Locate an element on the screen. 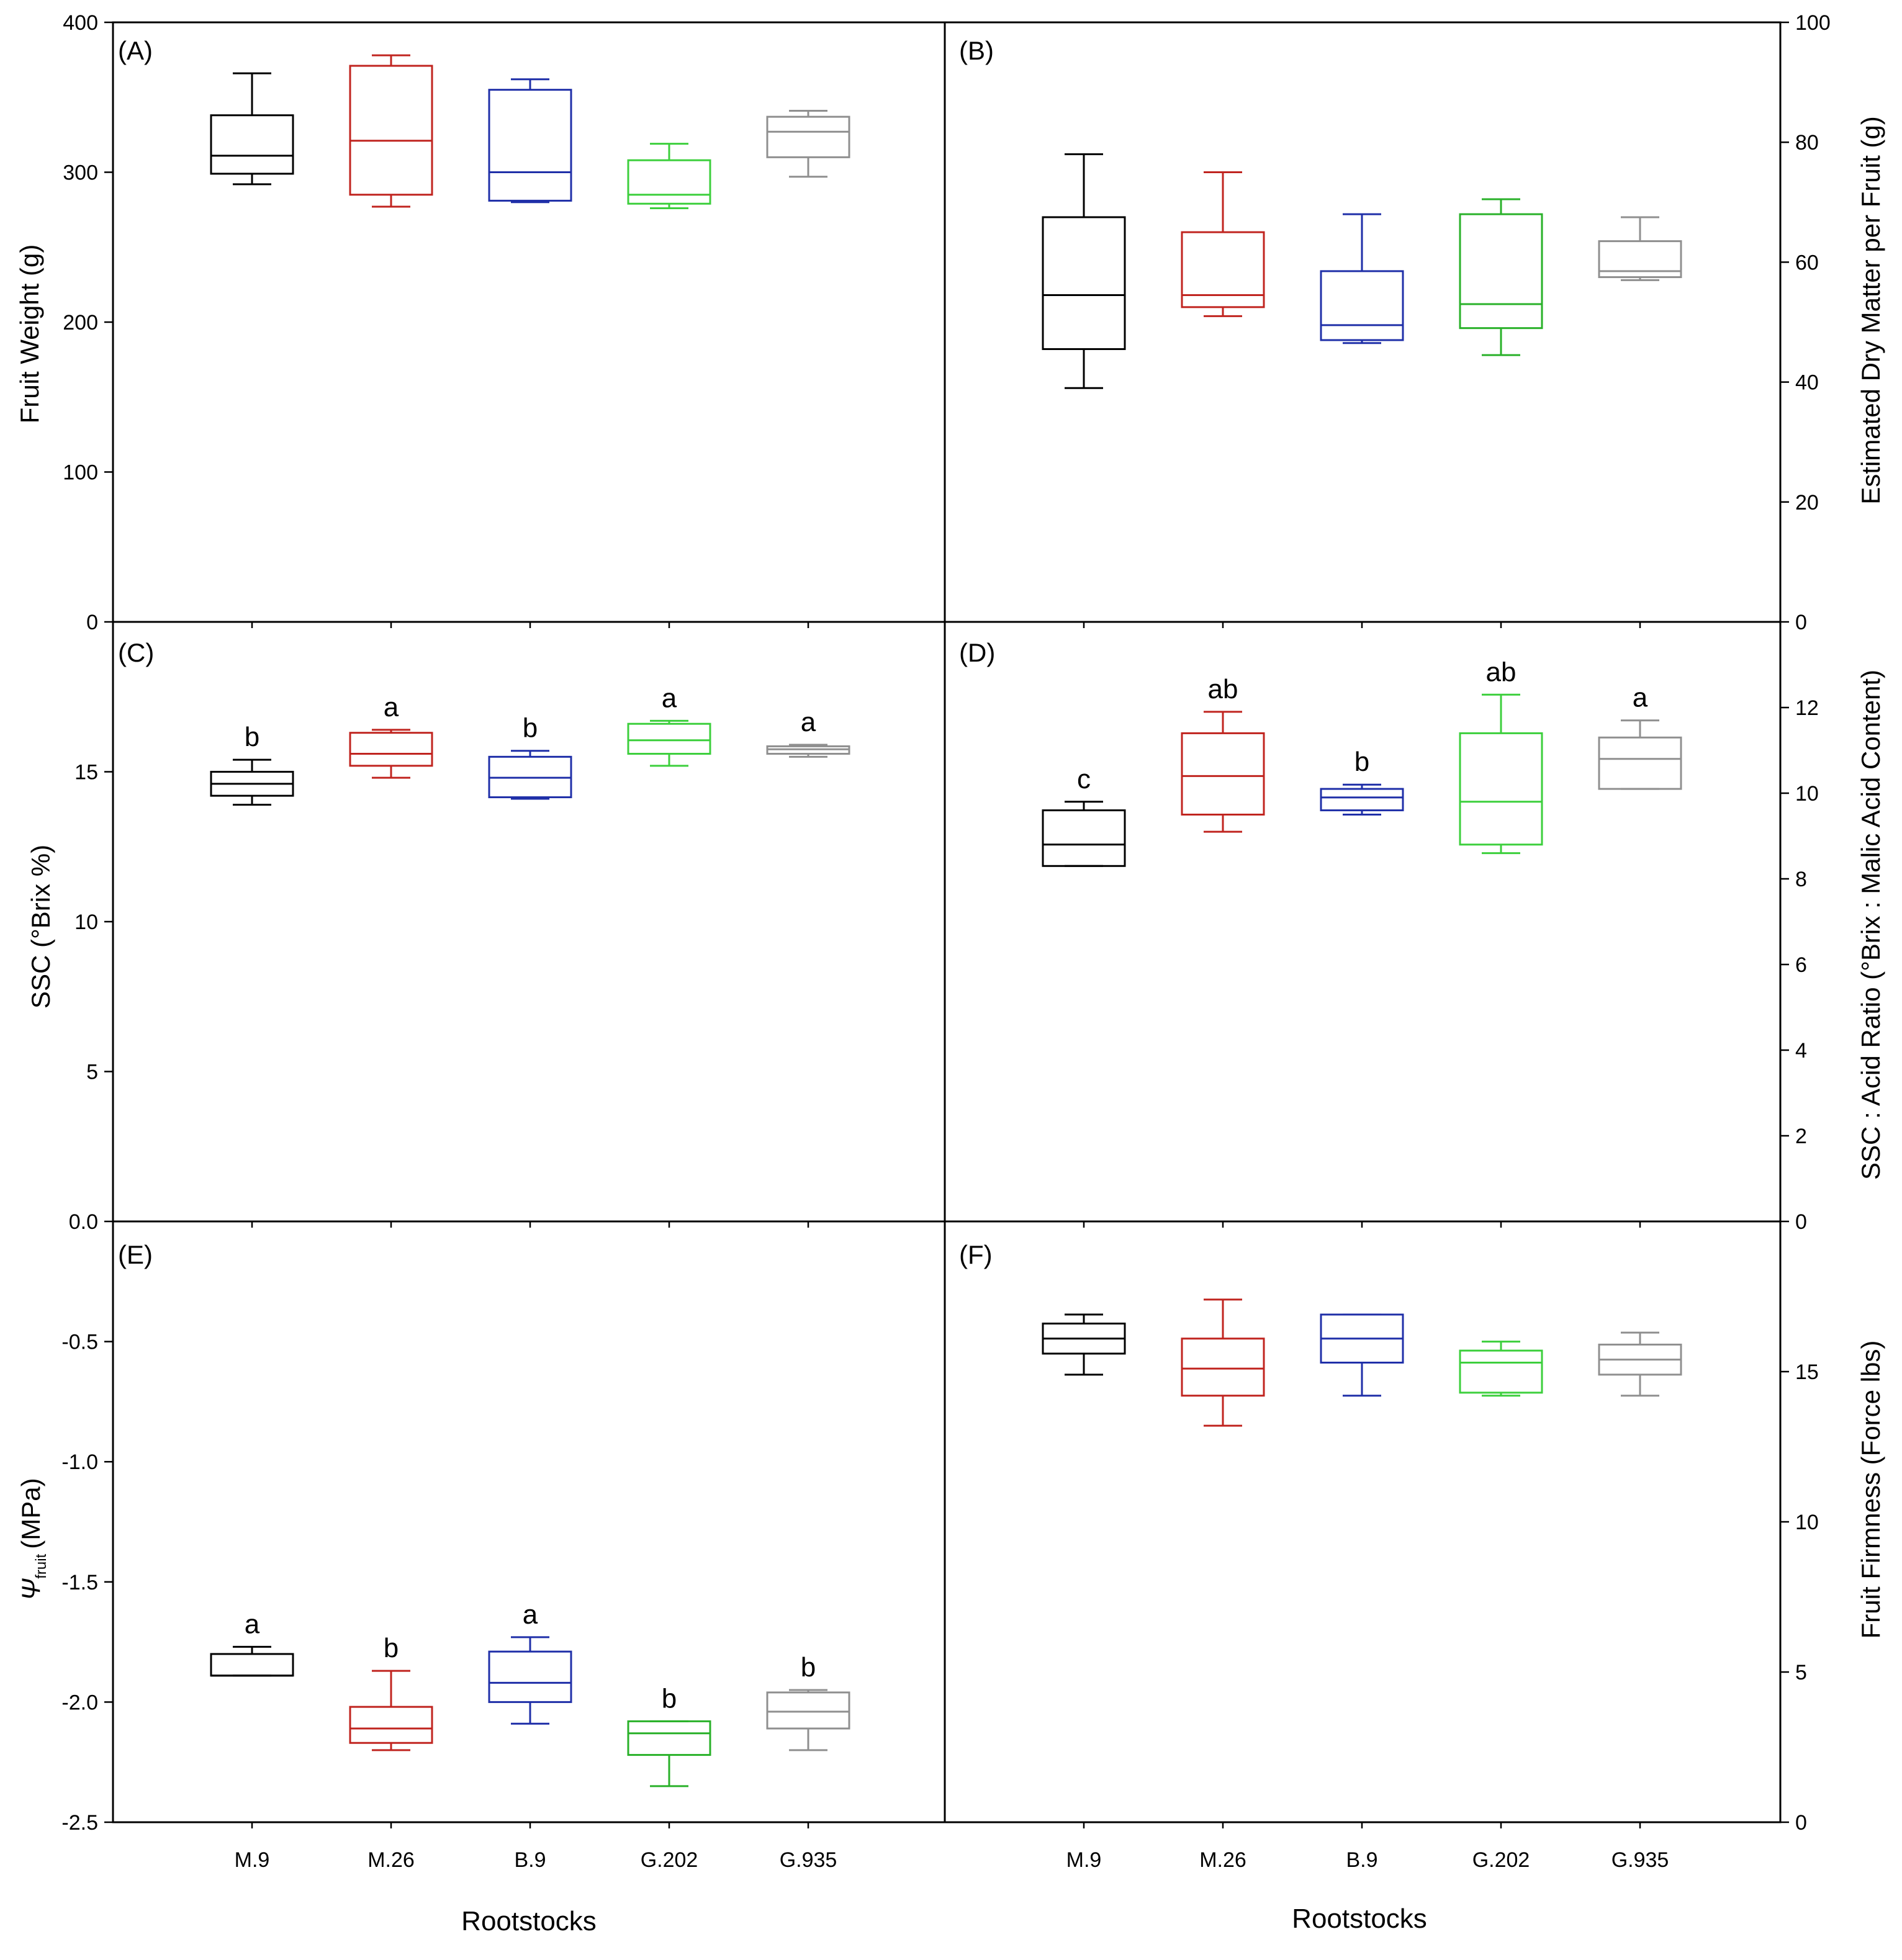 This screenshot has height=1960, width=1902. box-g202: ab is located at coordinates (1501, 756).